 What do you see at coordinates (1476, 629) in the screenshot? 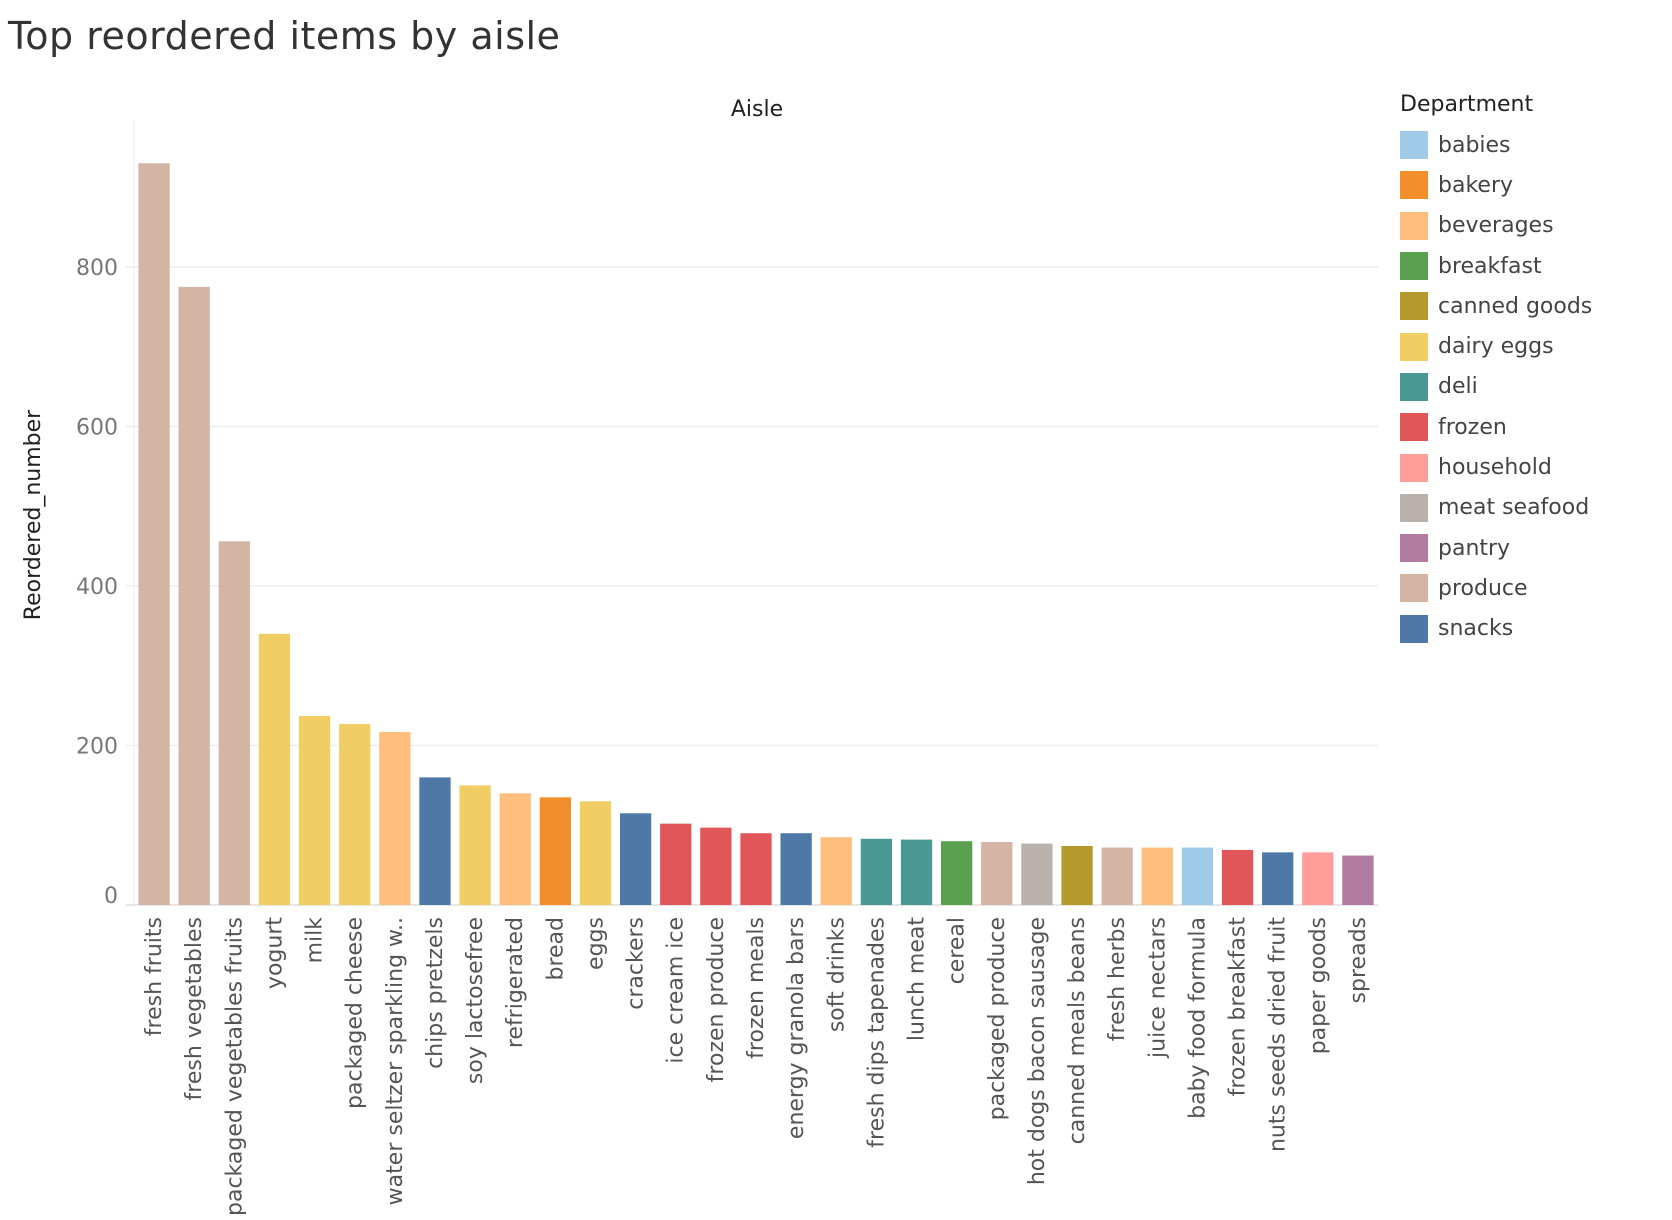
I see `legend-label: snacks` at bounding box center [1476, 629].